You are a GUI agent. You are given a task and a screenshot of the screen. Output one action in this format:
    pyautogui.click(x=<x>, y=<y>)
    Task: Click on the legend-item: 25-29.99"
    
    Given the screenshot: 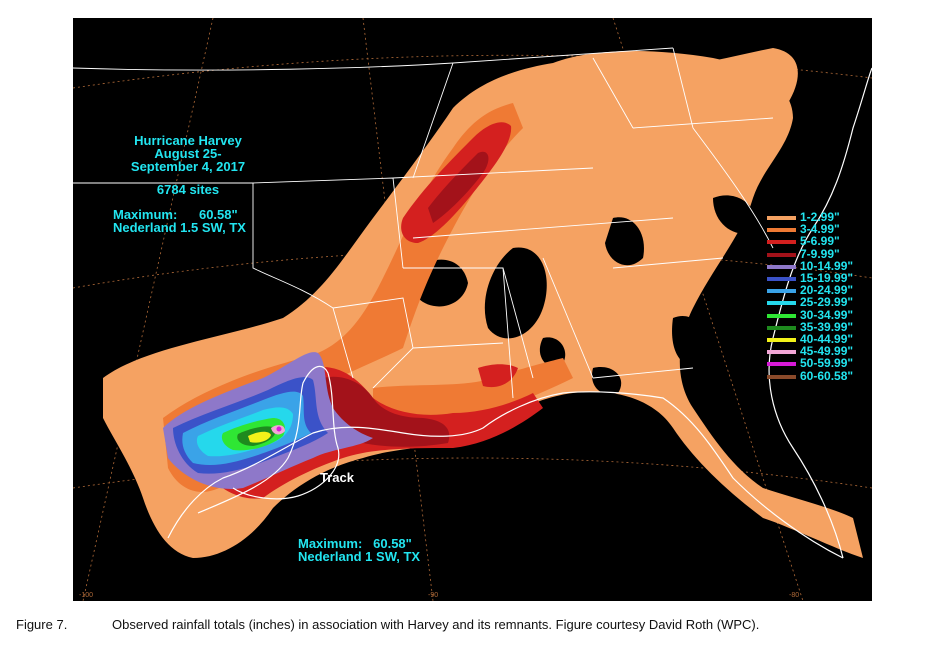 What is the action you would take?
    pyautogui.click(x=819, y=302)
    